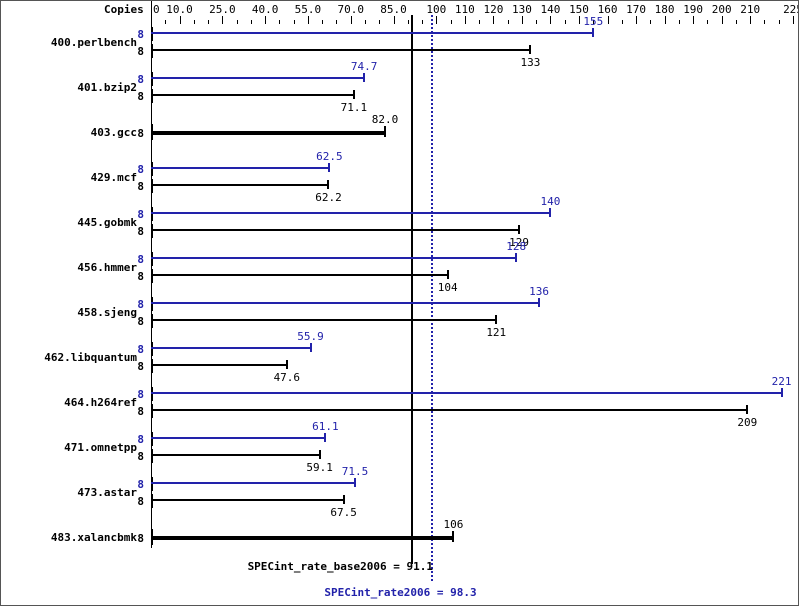  What do you see at coordinates (107, 267) in the screenshot?
I see `benchmark-name-label: 456.hmmer` at bounding box center [107, 267].